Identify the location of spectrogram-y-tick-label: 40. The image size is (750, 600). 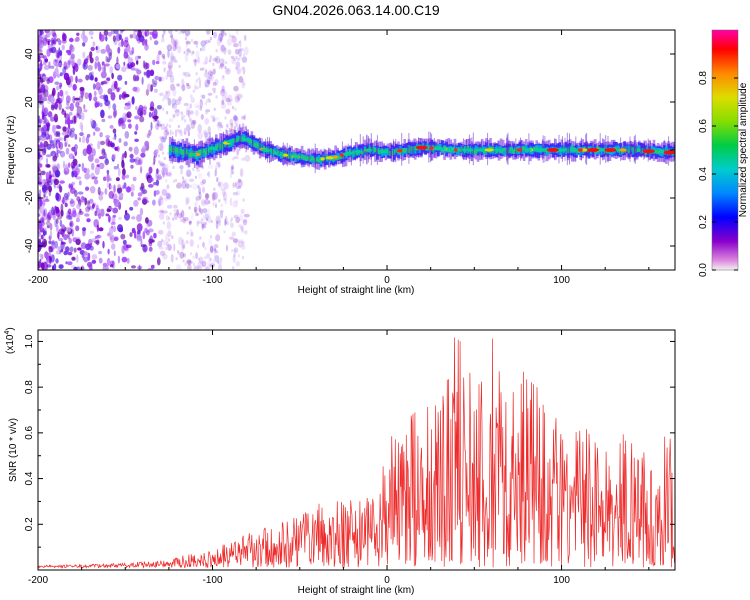
(29, 54).